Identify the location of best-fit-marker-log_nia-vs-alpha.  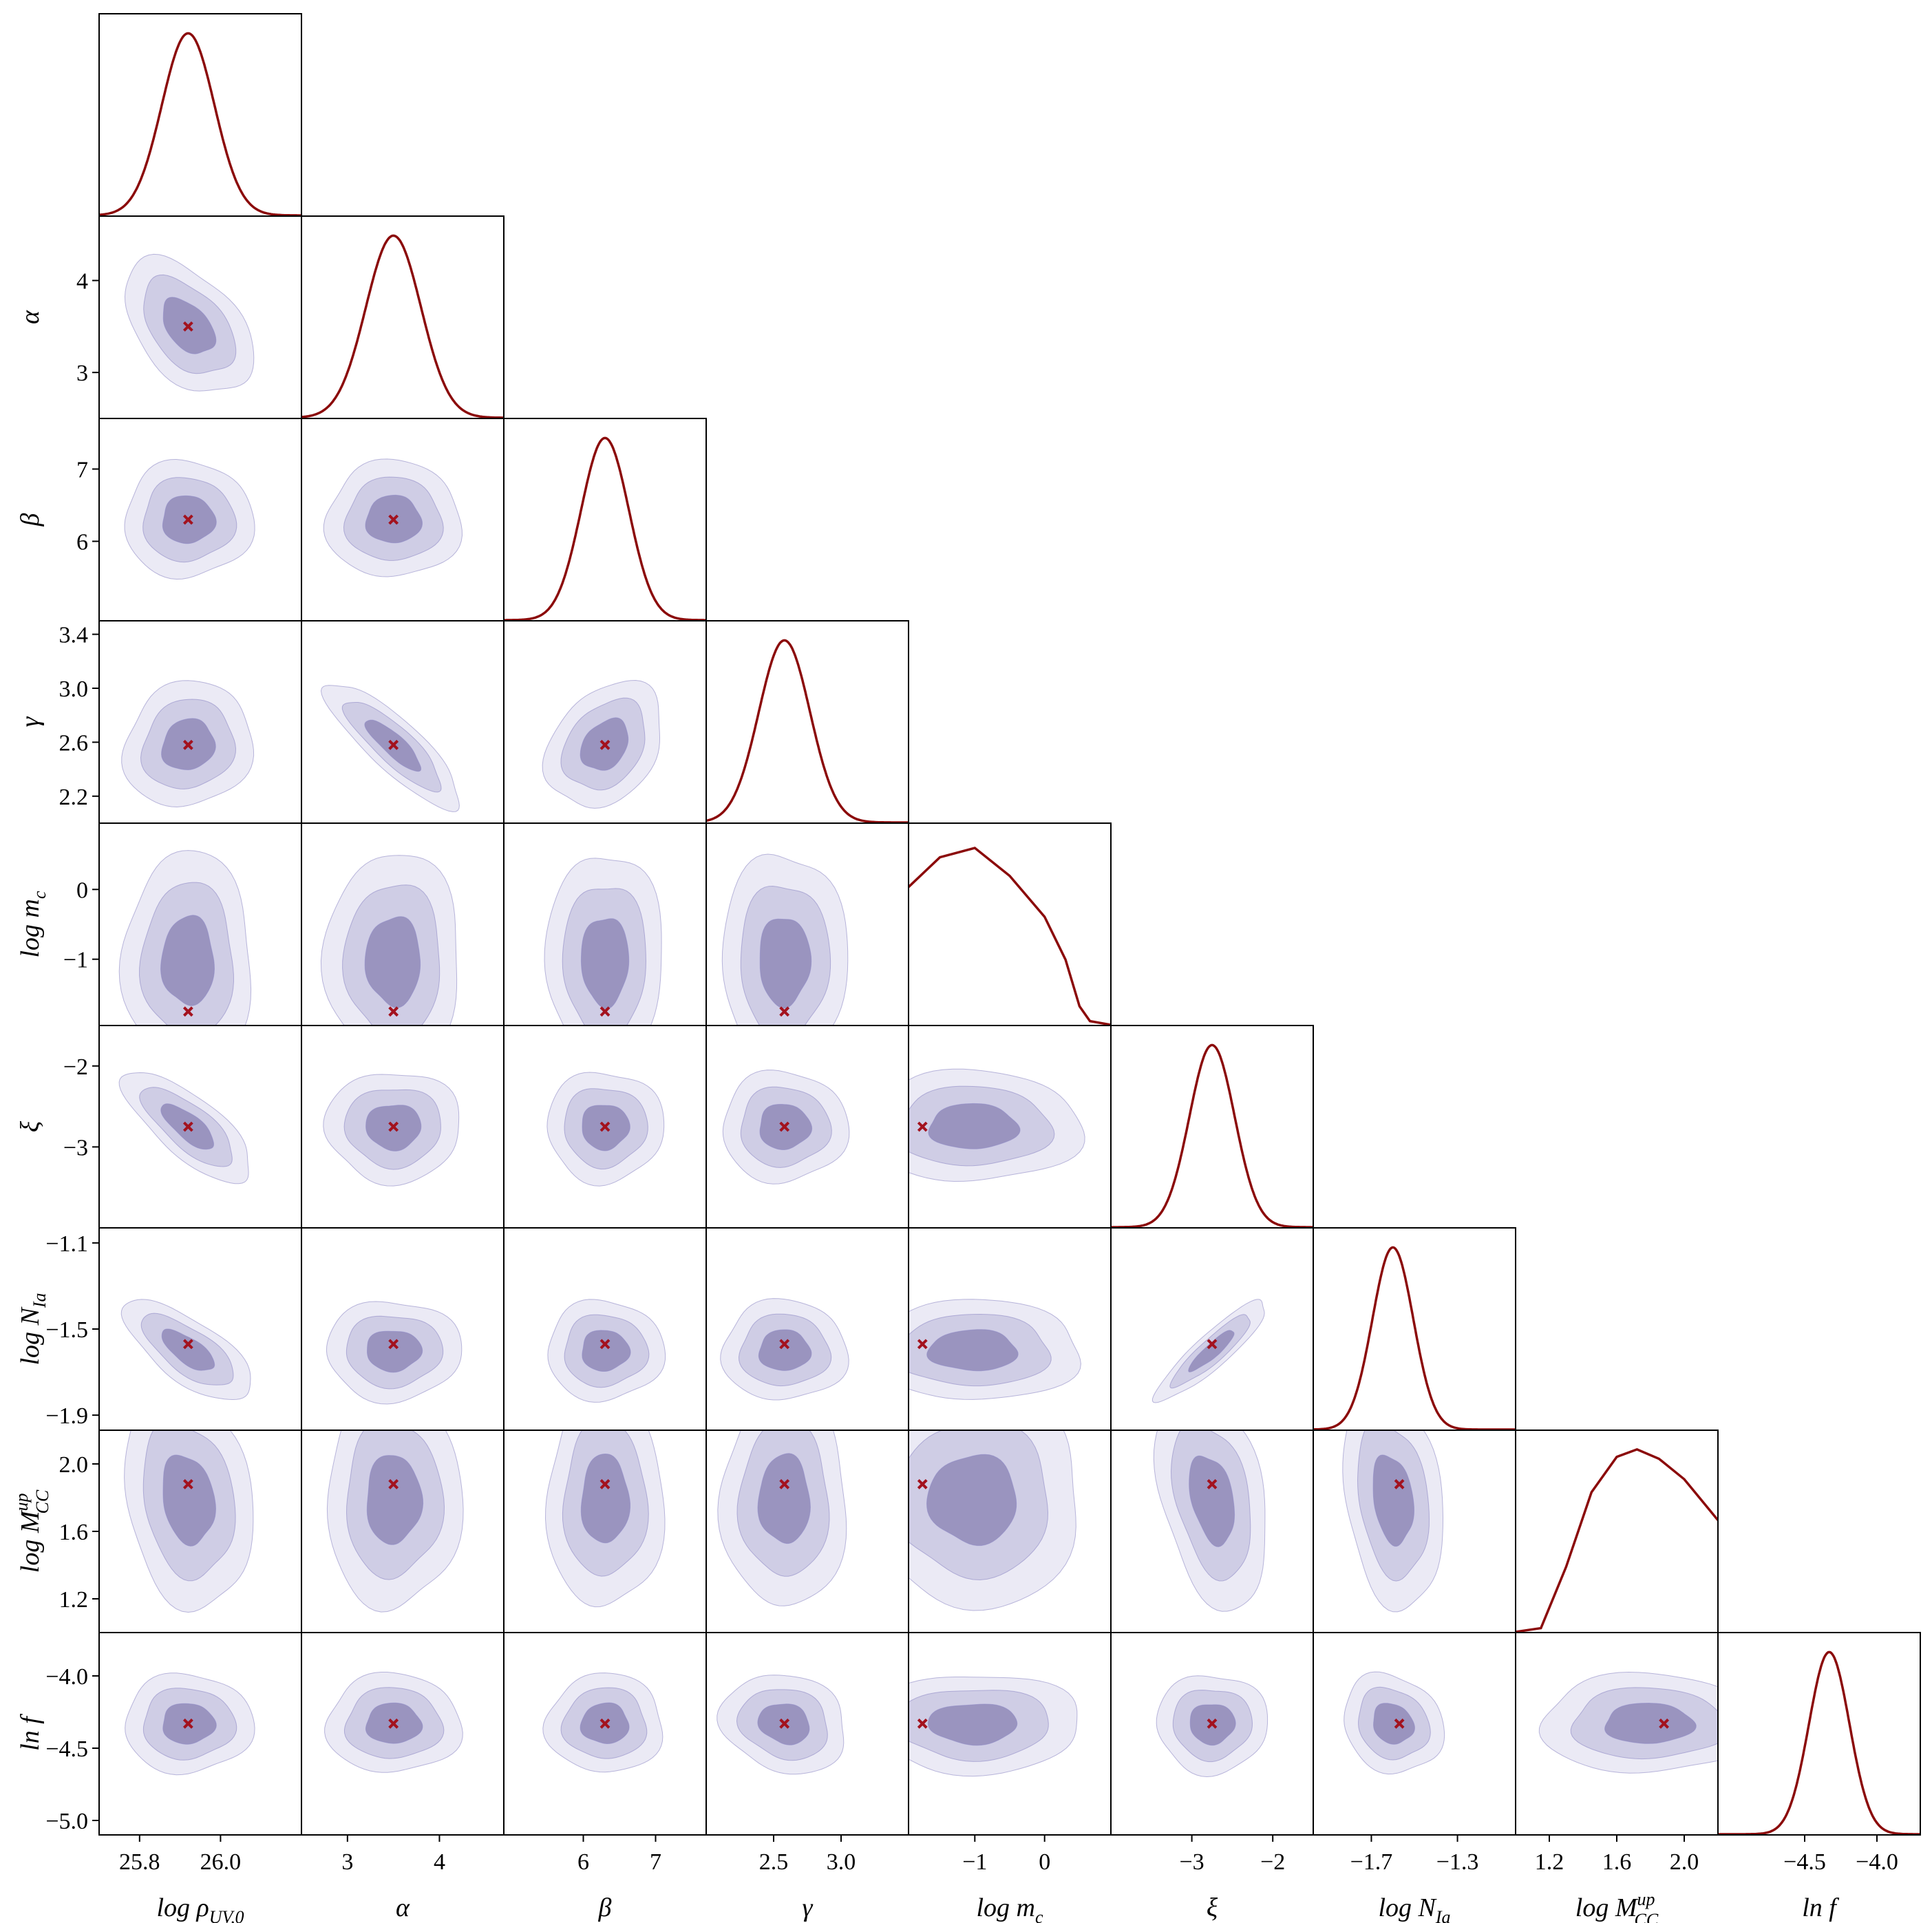
(393, 1344).